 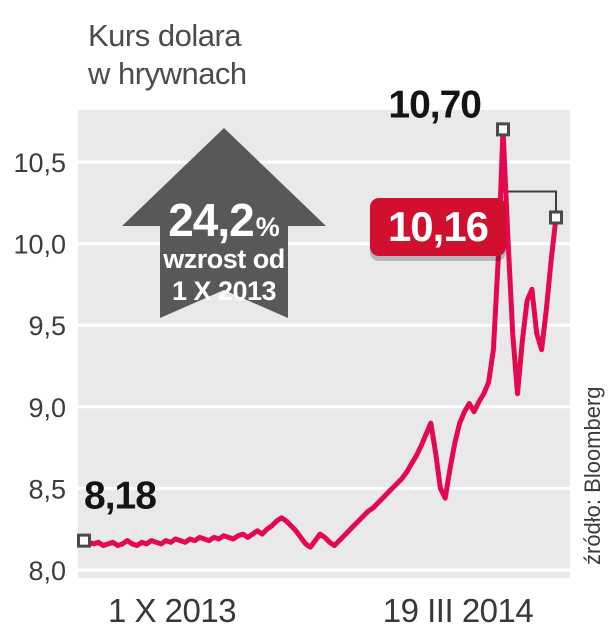 I want to click on peak-value-label: 10,70, so click(x=434, y=104).